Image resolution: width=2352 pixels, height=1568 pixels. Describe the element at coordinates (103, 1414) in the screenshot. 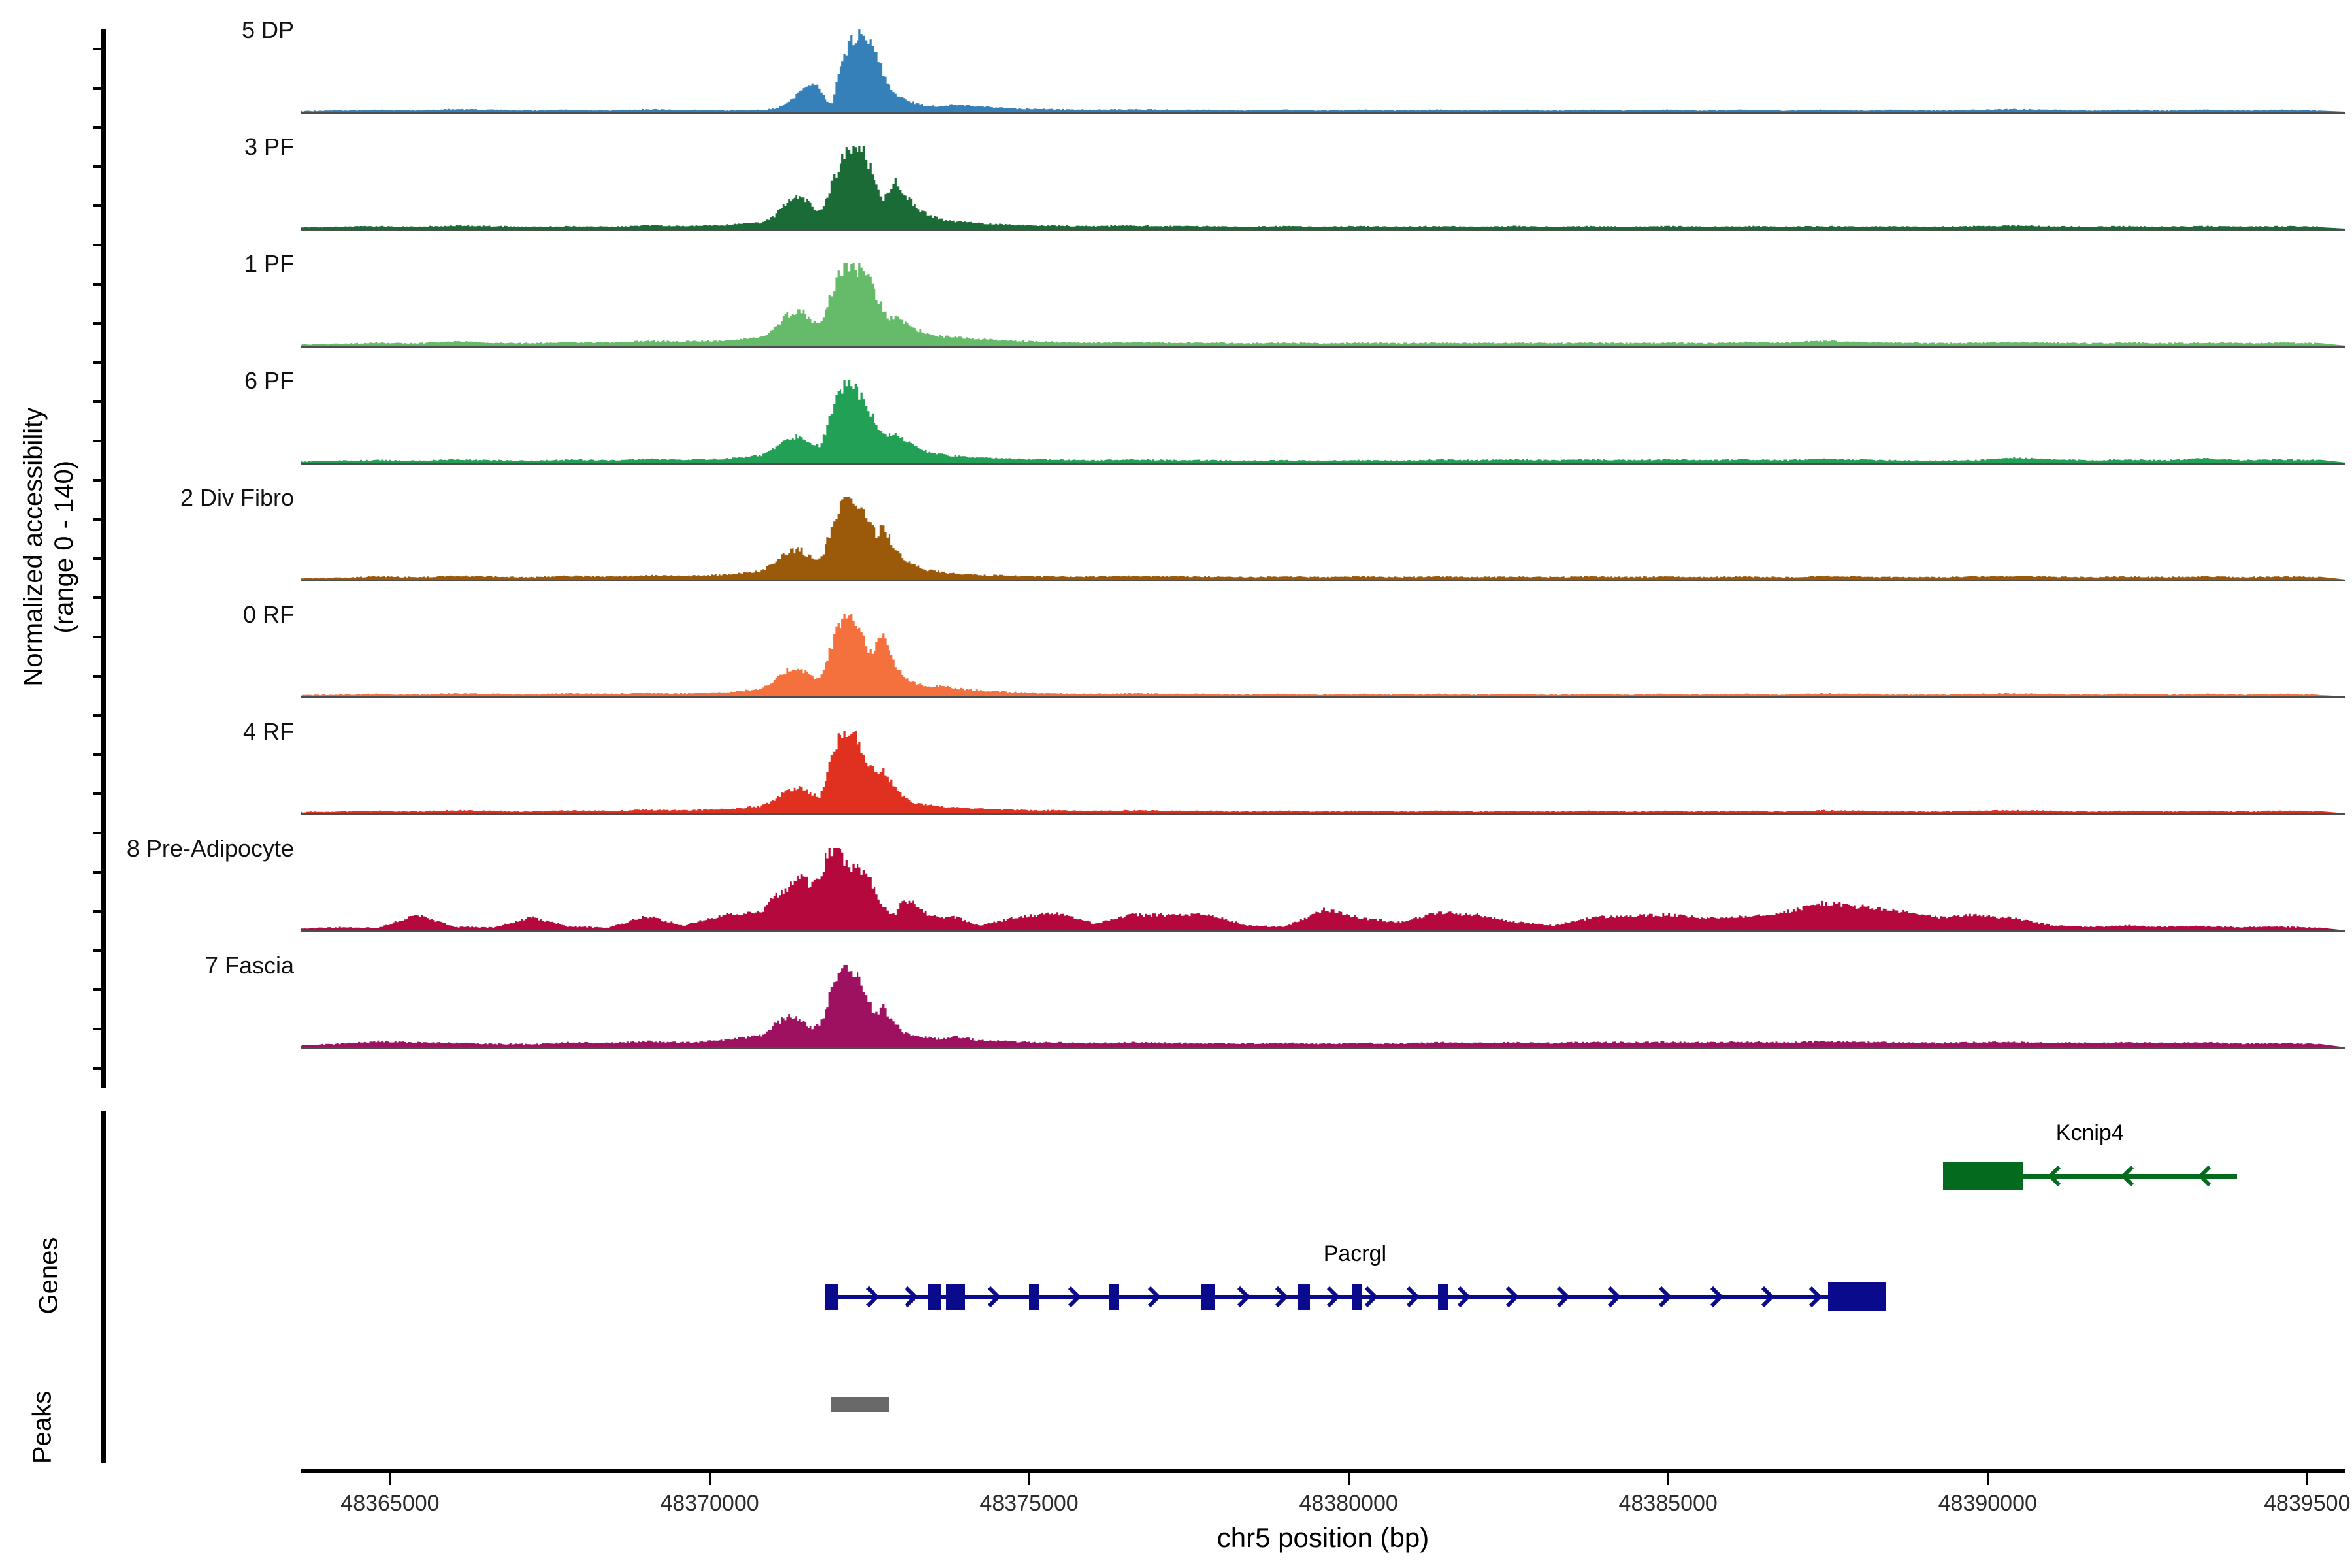

I see `peaks-axis-spine` at that location.